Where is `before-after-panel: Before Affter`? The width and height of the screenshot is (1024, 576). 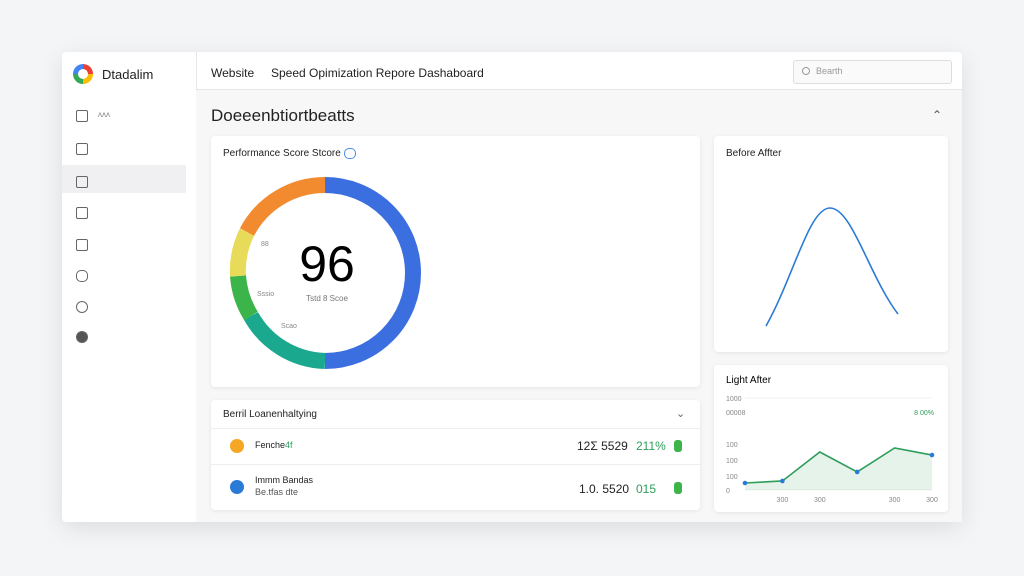 before-after-panel: Before Affter is located at coordinates (831, 244).